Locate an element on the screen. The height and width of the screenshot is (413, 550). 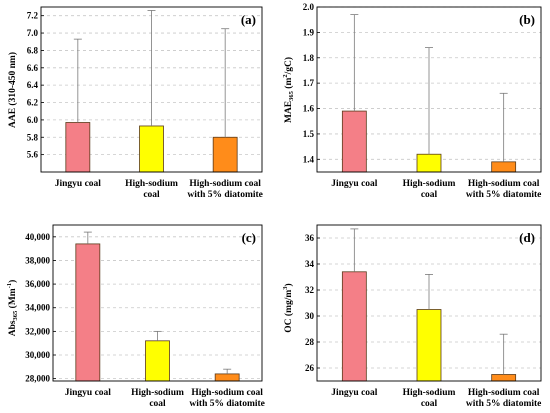
y-tick-label-c: 38,000 is located at coordinates (37, 260).